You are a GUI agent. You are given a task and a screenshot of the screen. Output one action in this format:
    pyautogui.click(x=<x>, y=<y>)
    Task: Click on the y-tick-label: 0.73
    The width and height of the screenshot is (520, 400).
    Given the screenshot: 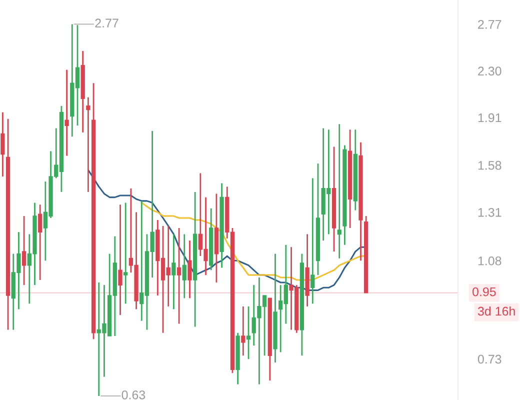 What is the action you would take?
    pyautogui.click(x=490, y=359)
    